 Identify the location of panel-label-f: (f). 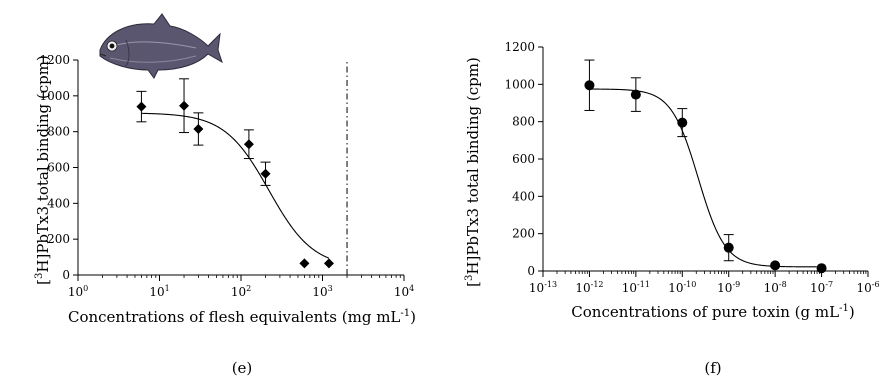
(712, 368).